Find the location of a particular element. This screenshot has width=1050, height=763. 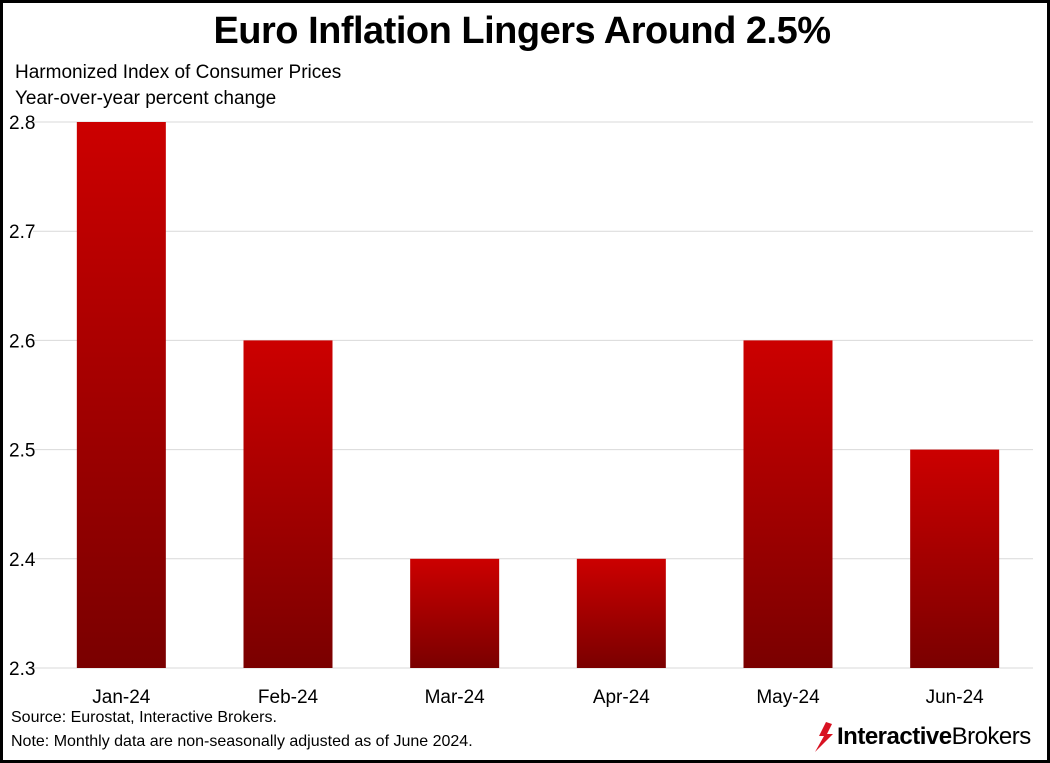

x-axis-ticks: Jan-24 Feb-24 Mar-24 Apr-24 May-24 Jun-24 is located at coordinates (538, 697).